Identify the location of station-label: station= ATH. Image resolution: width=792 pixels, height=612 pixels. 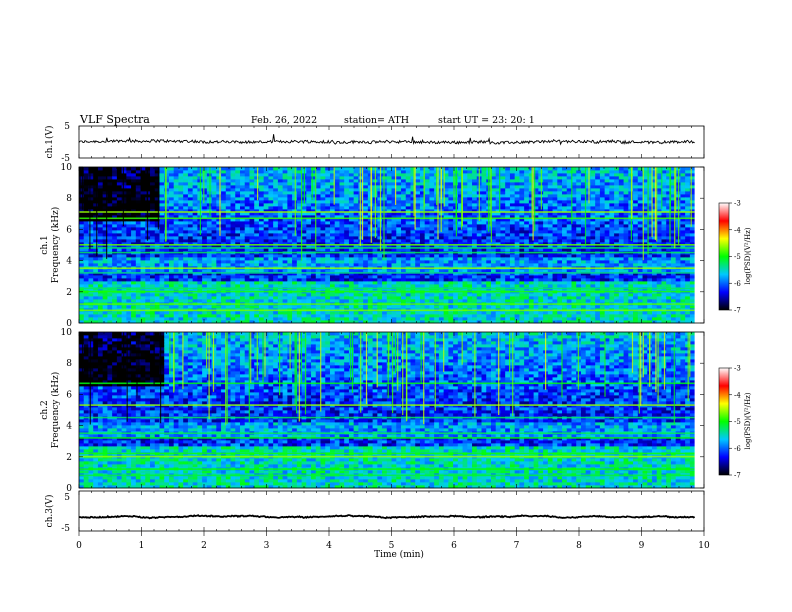
(376, 120).